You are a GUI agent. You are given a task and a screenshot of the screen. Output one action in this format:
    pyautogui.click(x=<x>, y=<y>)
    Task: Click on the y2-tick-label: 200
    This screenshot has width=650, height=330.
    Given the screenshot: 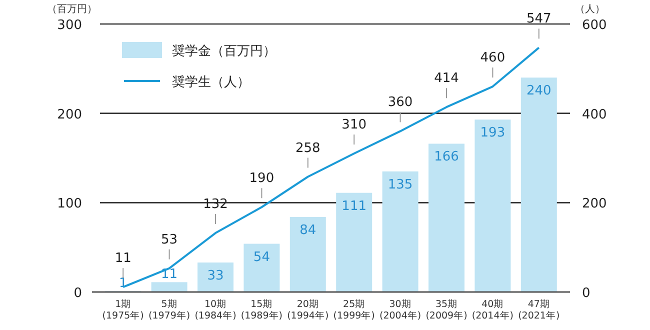 What is the action you would take?
    pyautogui.click(x=594, y=204)
    